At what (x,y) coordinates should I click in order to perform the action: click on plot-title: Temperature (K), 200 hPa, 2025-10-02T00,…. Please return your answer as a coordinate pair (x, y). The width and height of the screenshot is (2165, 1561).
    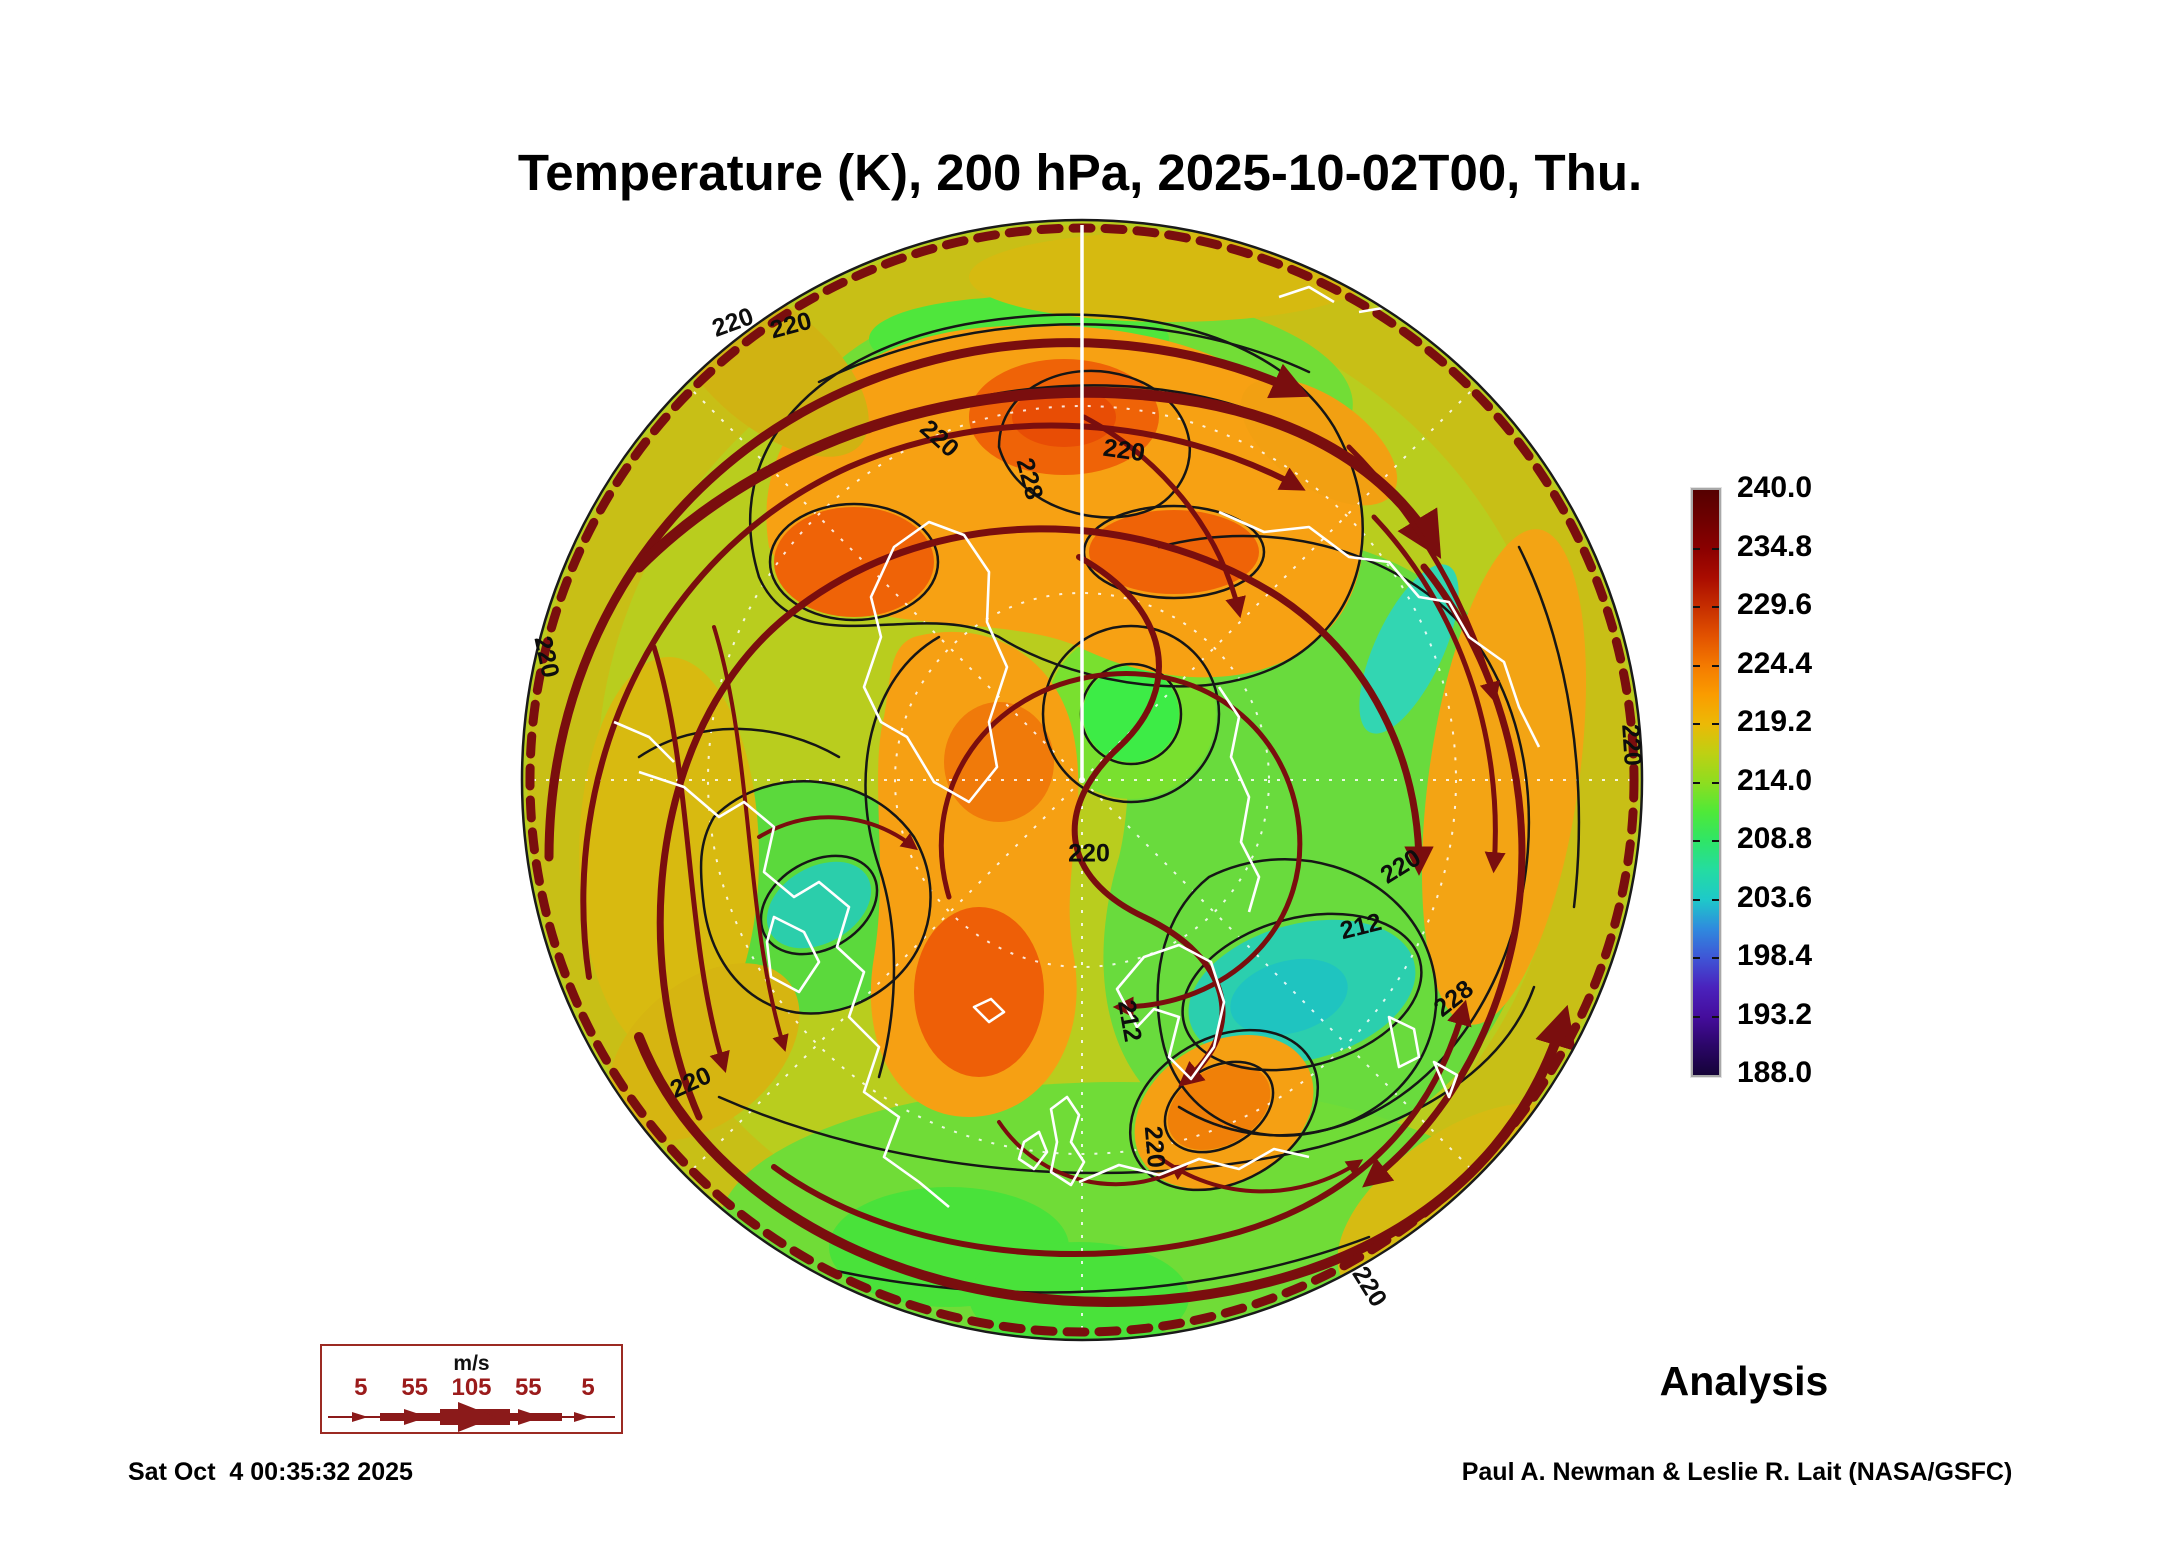
    Looking at the image, I should click on (1080, 172).